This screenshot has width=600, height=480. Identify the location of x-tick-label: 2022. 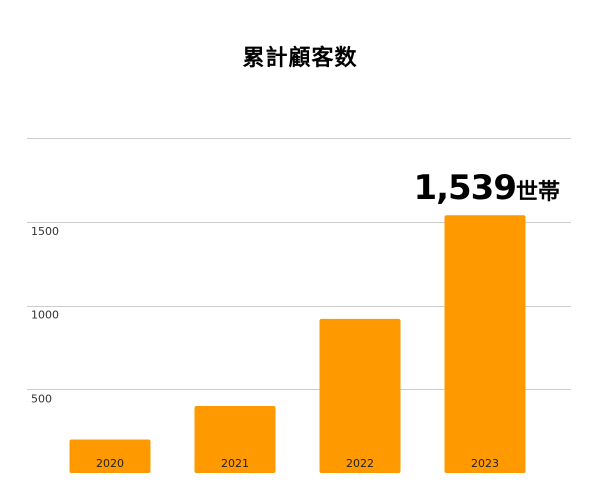
(360, 463).